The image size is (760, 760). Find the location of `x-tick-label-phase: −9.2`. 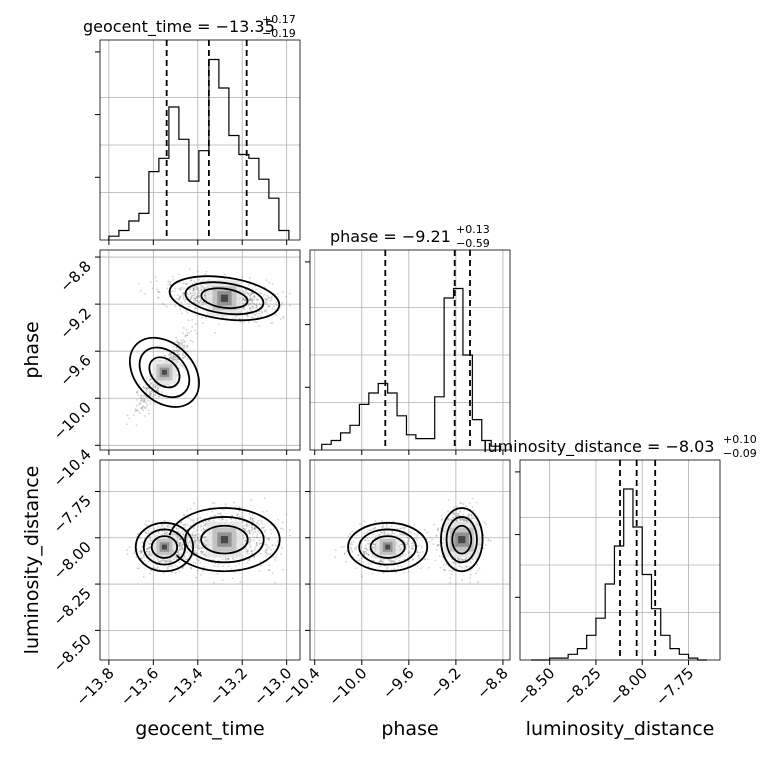

x-tick-label-phase: −9.2 is located at coordinates (445, 683).